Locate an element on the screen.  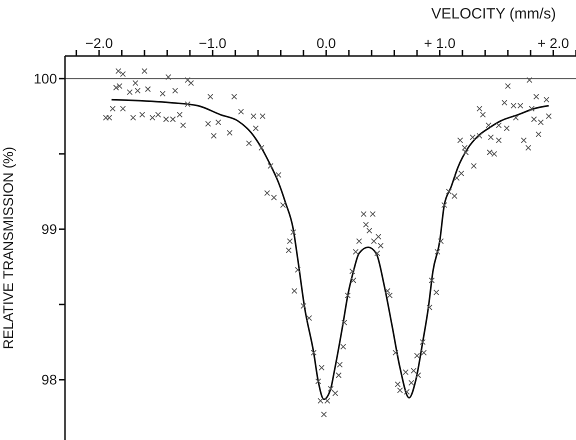
x-tick-label: −1.0 is located at coordinates (212, 43).